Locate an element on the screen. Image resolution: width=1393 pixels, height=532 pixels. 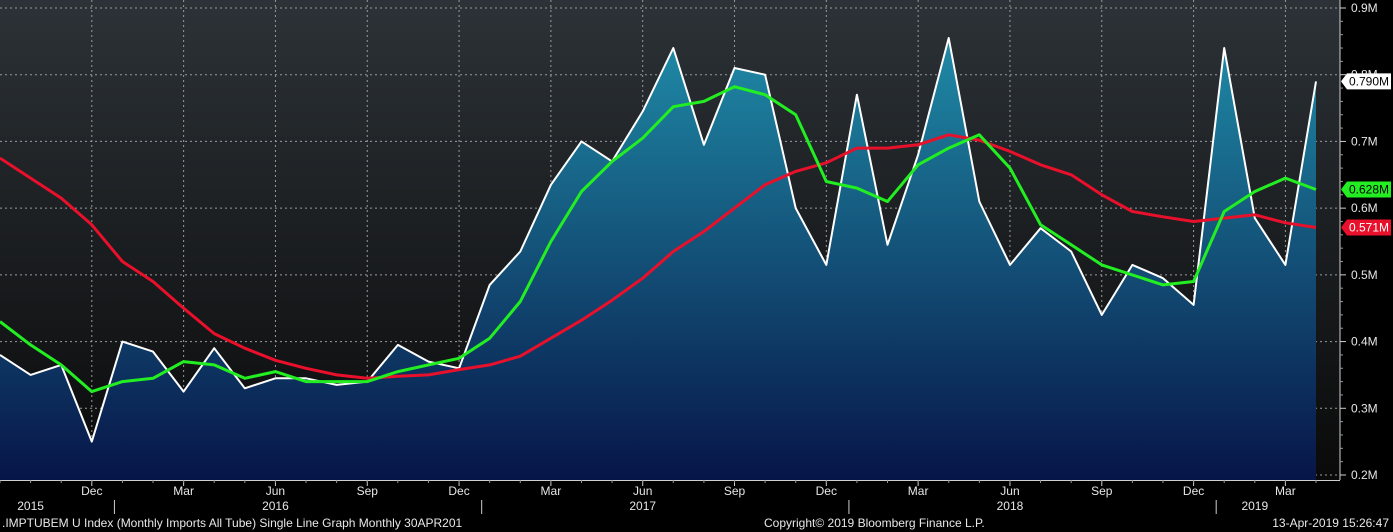
last-value-tag-moving-average-long: 0.571M is located at coordinates (1366, 227).